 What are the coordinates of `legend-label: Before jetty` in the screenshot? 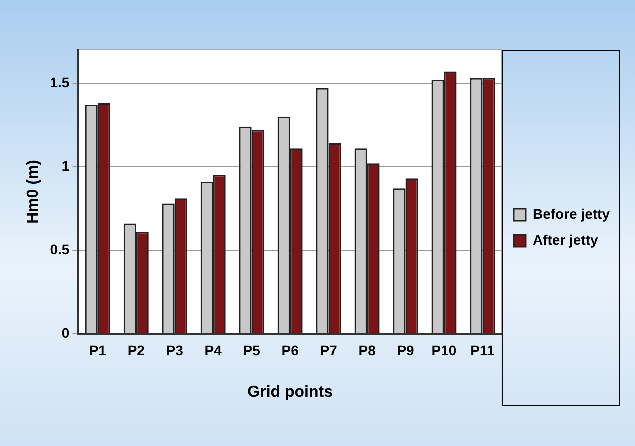 It's located at (571, 214).